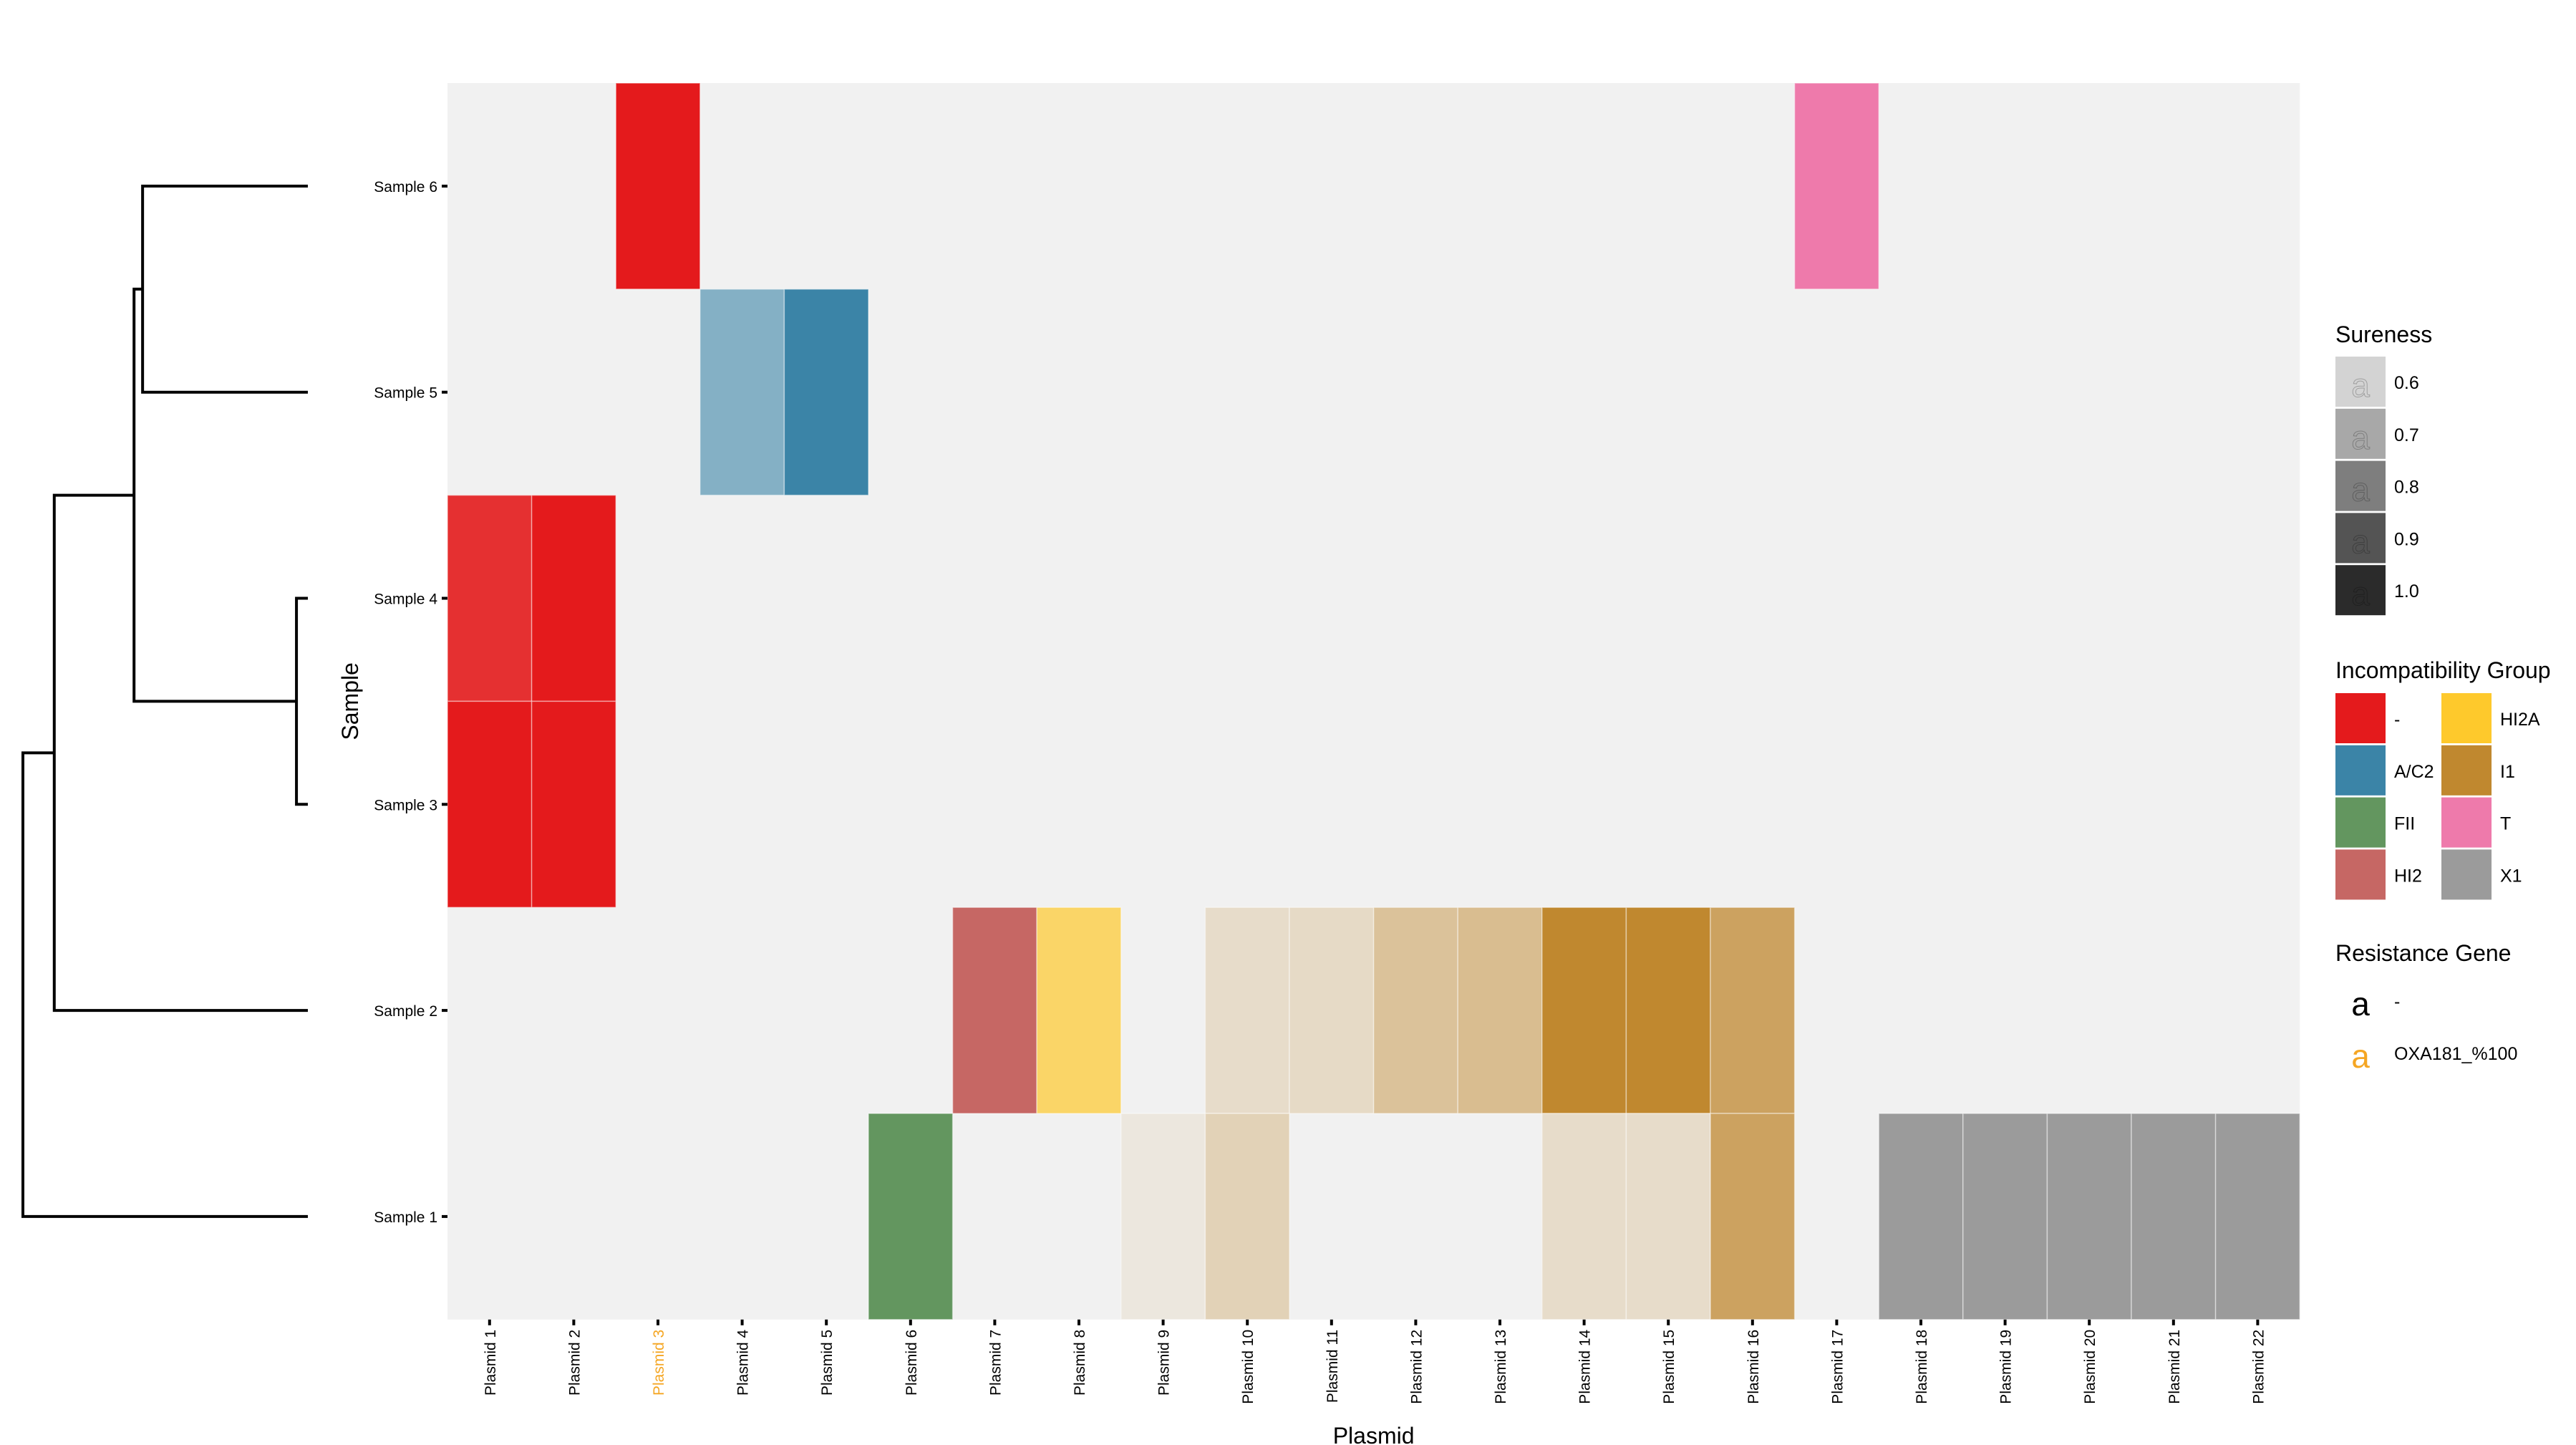 This screenshot has width=2576, height=1445. I want to click on x-tick-label-plasmid-2: Plasmid 2, so click(574, 1363).